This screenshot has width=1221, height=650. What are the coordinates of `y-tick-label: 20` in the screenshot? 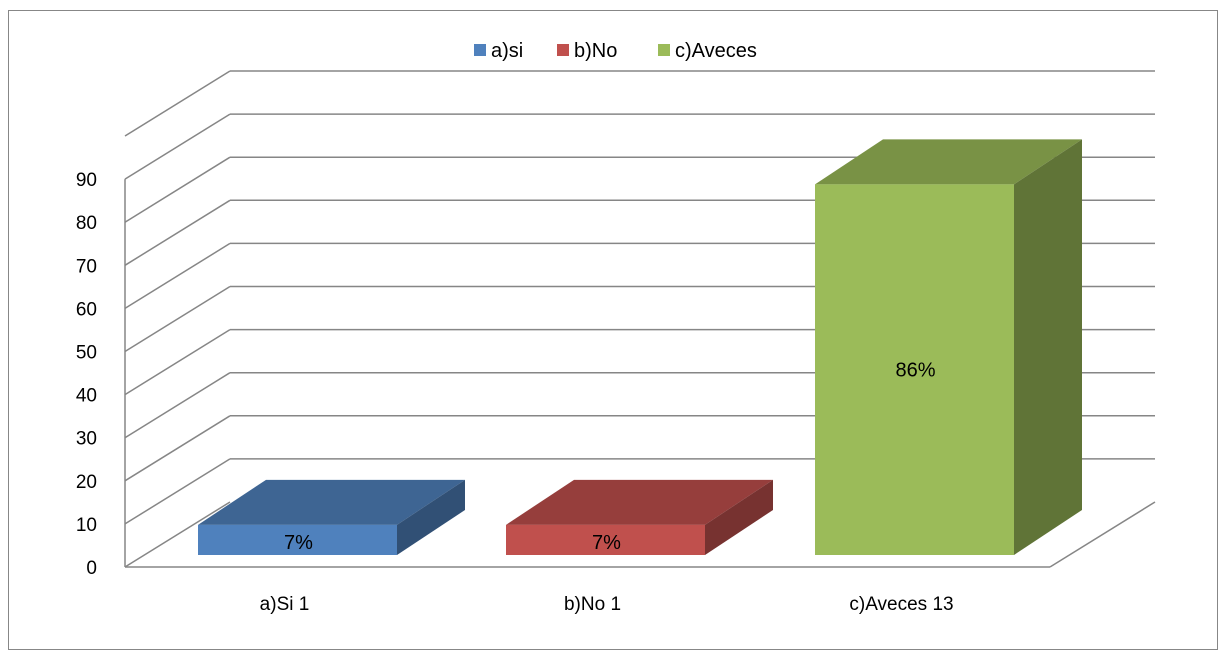 It's located at (86, 482).